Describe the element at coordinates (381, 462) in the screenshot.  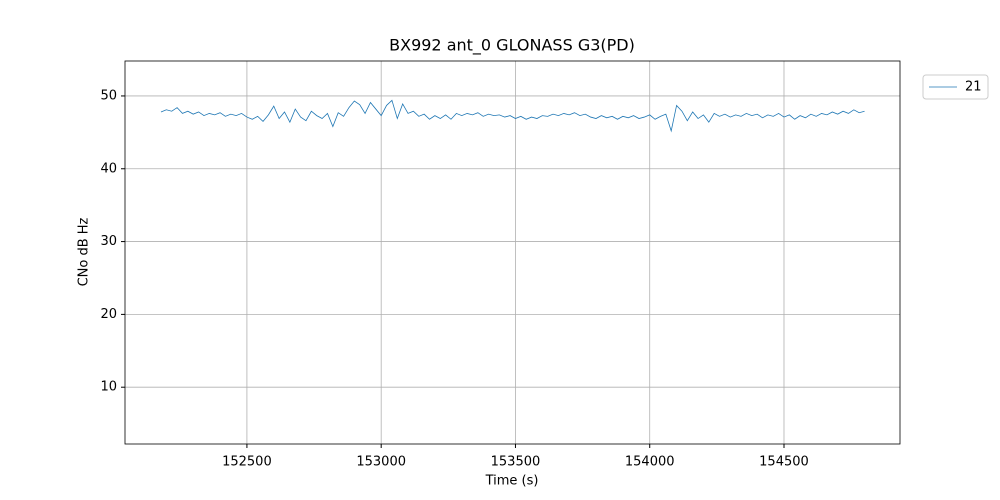
I see `x-tick-label: 153000` at that location.